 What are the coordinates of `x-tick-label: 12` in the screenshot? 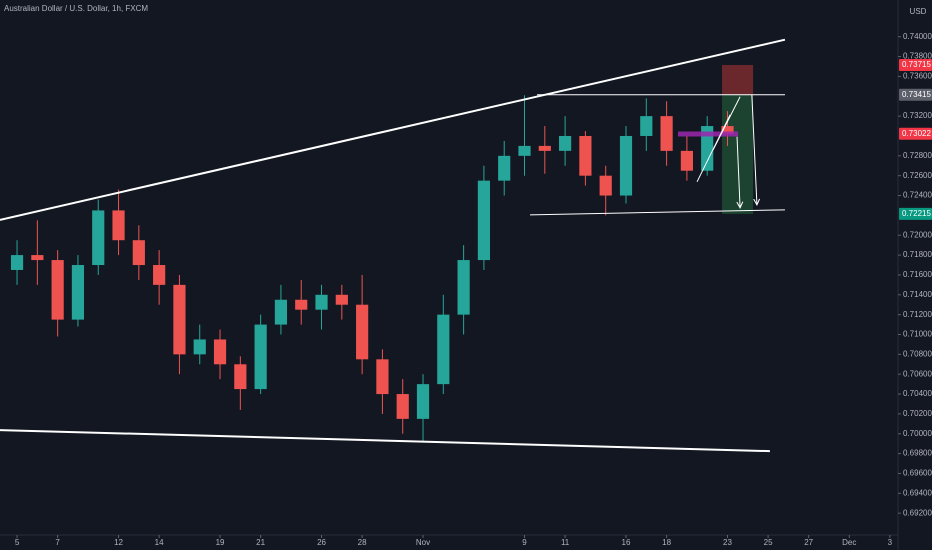 It's located at (118, 542).